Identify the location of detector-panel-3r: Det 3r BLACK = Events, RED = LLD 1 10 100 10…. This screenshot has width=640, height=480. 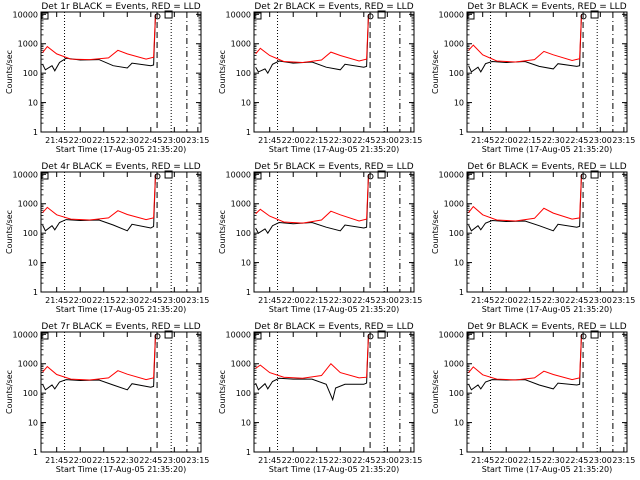
(533, 78).